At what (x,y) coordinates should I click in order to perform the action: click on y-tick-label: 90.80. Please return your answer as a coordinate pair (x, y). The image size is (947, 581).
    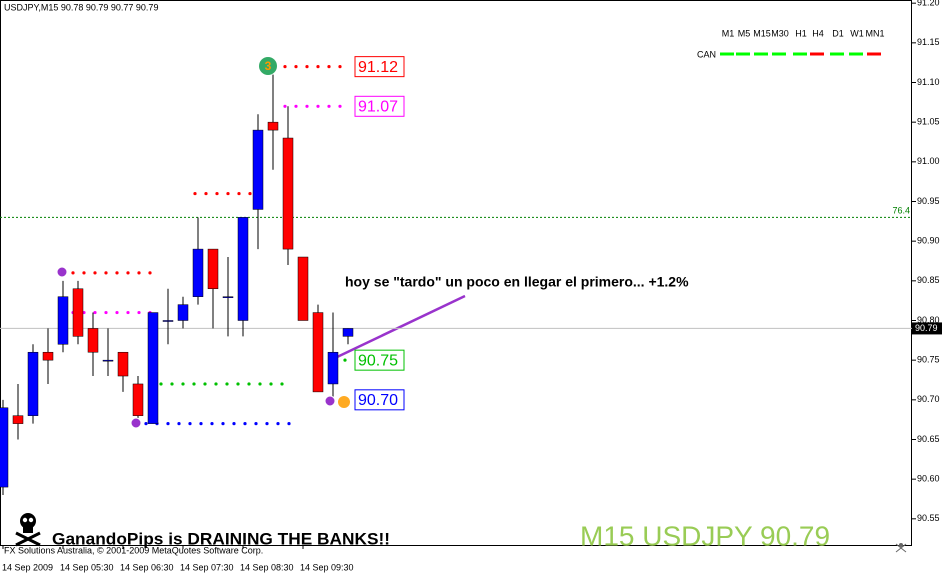
    Looking at the image, I should click on (928, 320).